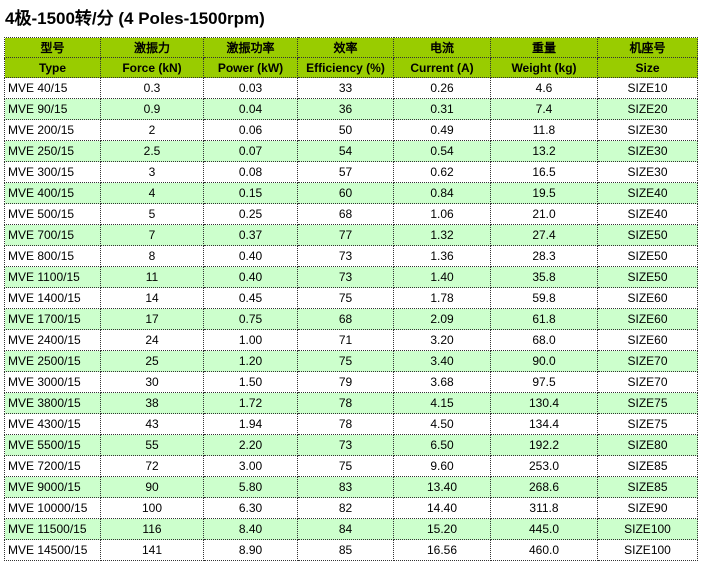 The image size is (710, 569). Describe the element at coordinates (152, 256) in the screenshot. I see `table-cell: 8` at that location.